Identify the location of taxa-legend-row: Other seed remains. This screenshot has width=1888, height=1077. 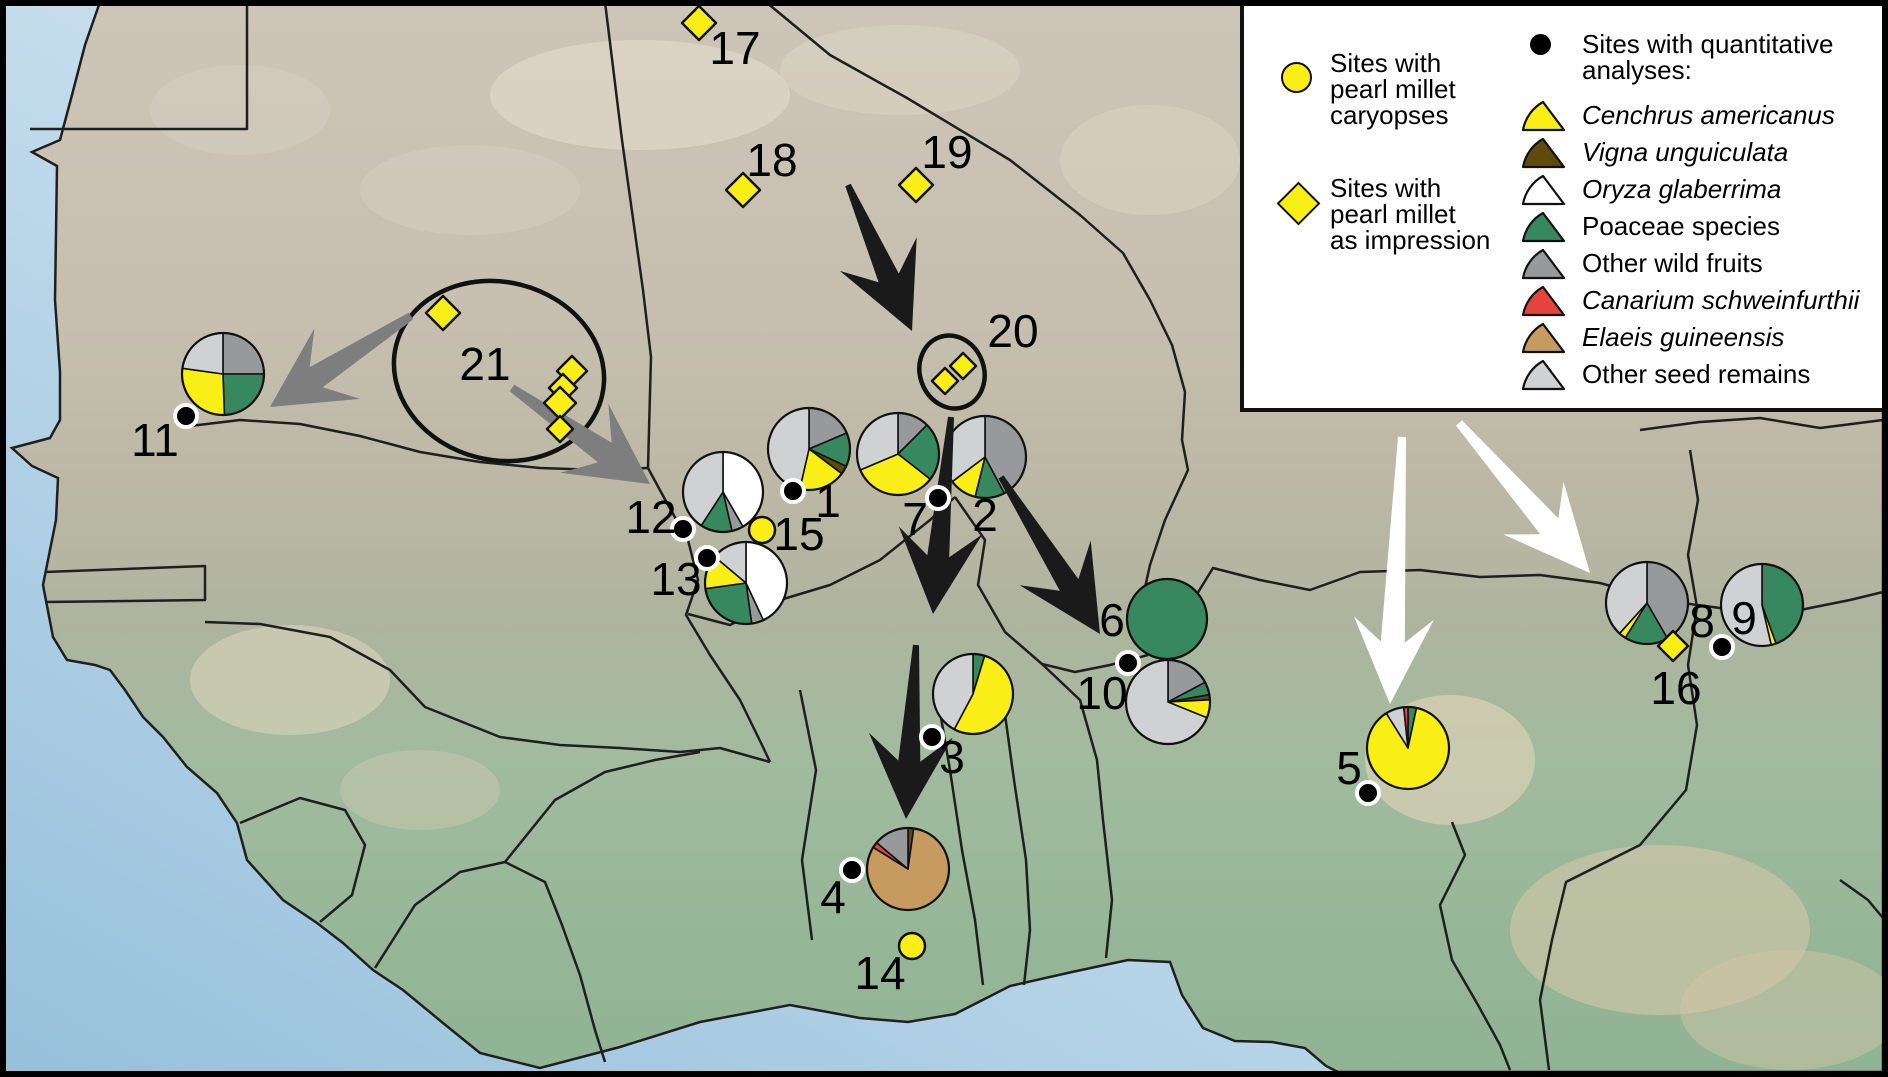
(1689, 374).